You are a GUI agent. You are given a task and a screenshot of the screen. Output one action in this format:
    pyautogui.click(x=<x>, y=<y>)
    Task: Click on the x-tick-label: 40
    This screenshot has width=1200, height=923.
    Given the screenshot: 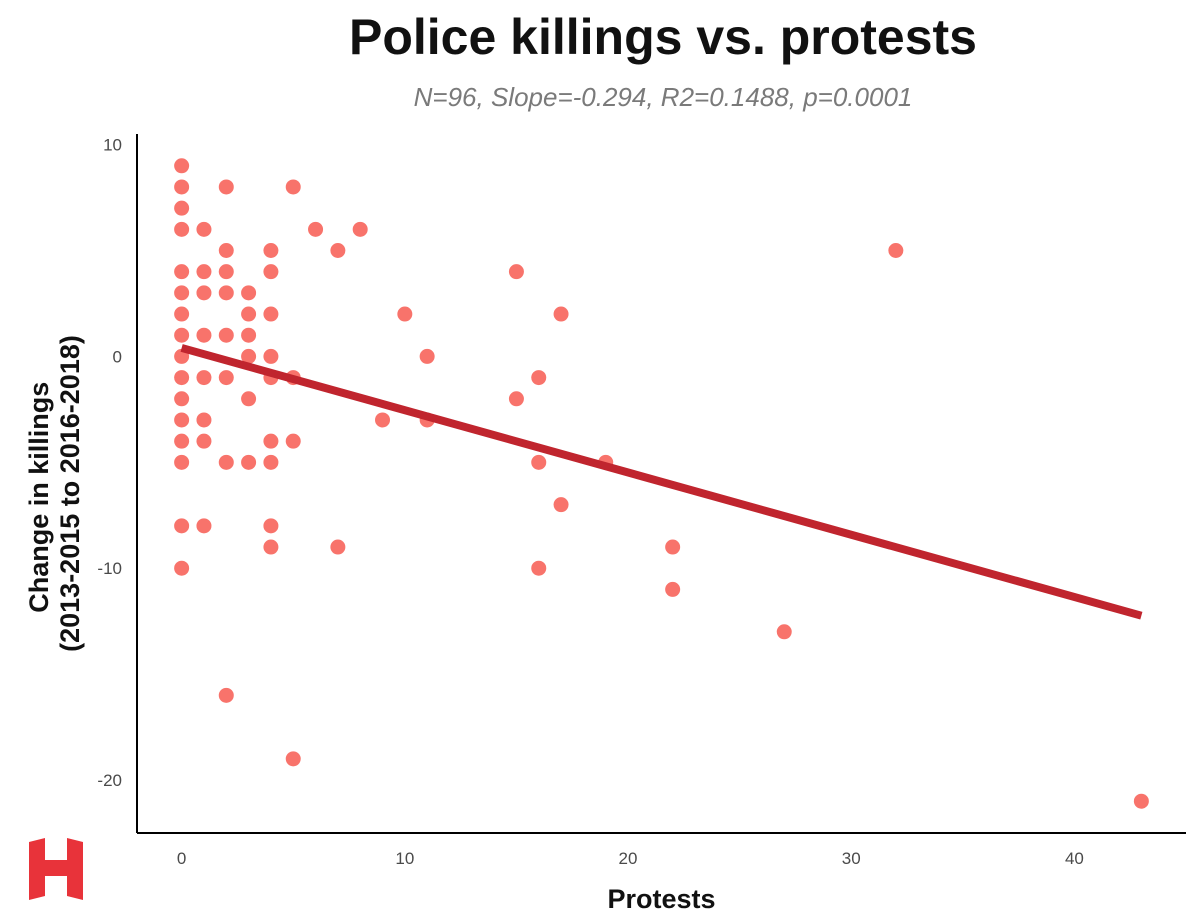 What is the action you would take?
    pyautogui.click(x=1074, y=858)
    